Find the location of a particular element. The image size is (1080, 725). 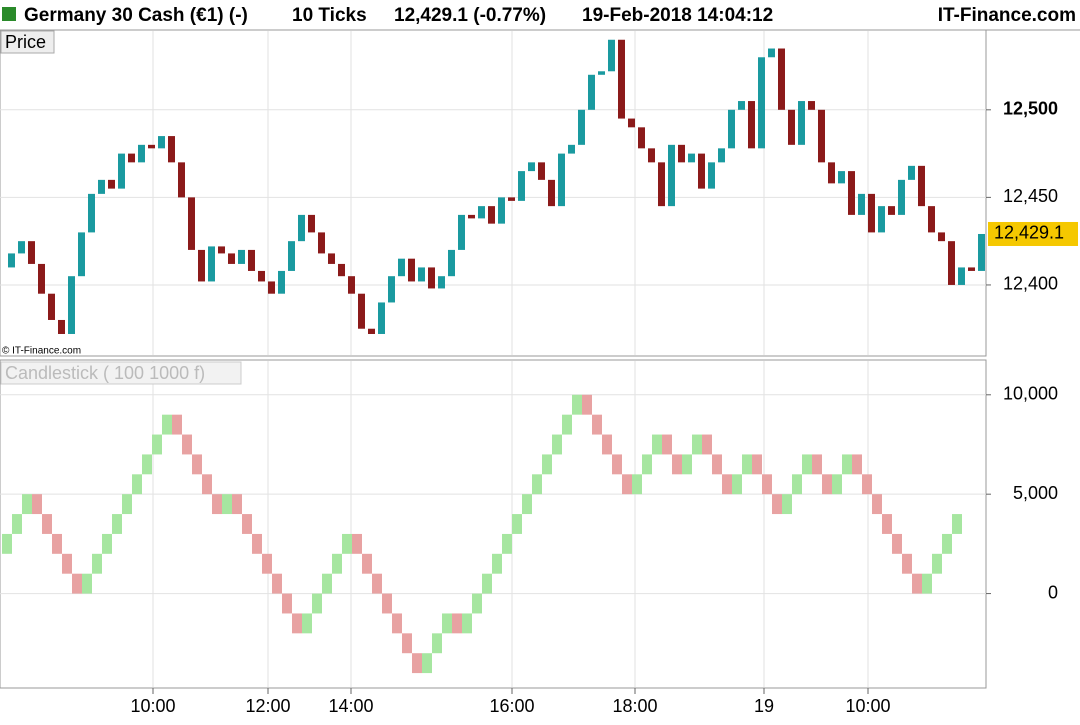

y-tick-label: 5,000 is located at coordinates (1035, 493).